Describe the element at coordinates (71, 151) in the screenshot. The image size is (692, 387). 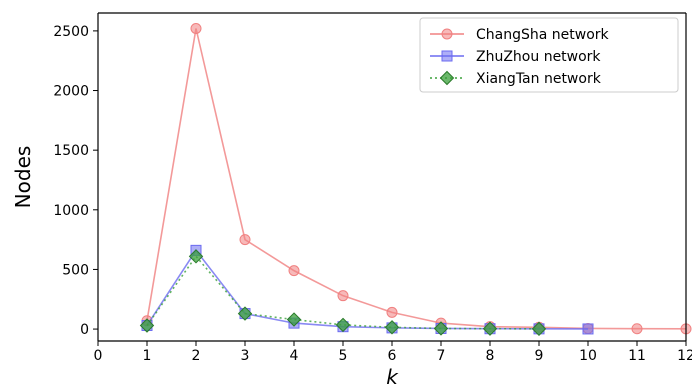
I see `y-tick-label: 1500` at that location.